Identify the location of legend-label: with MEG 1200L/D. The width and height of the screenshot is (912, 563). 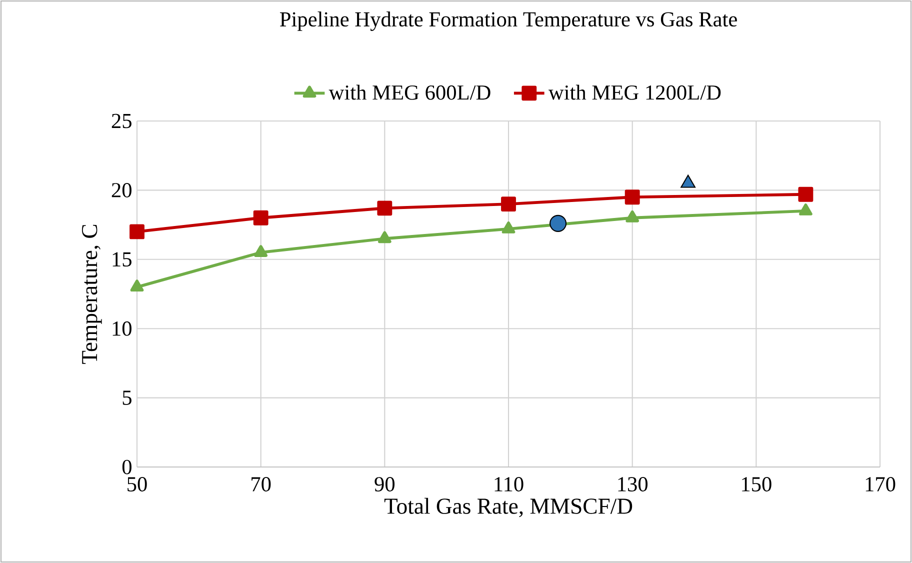
(634, 92).